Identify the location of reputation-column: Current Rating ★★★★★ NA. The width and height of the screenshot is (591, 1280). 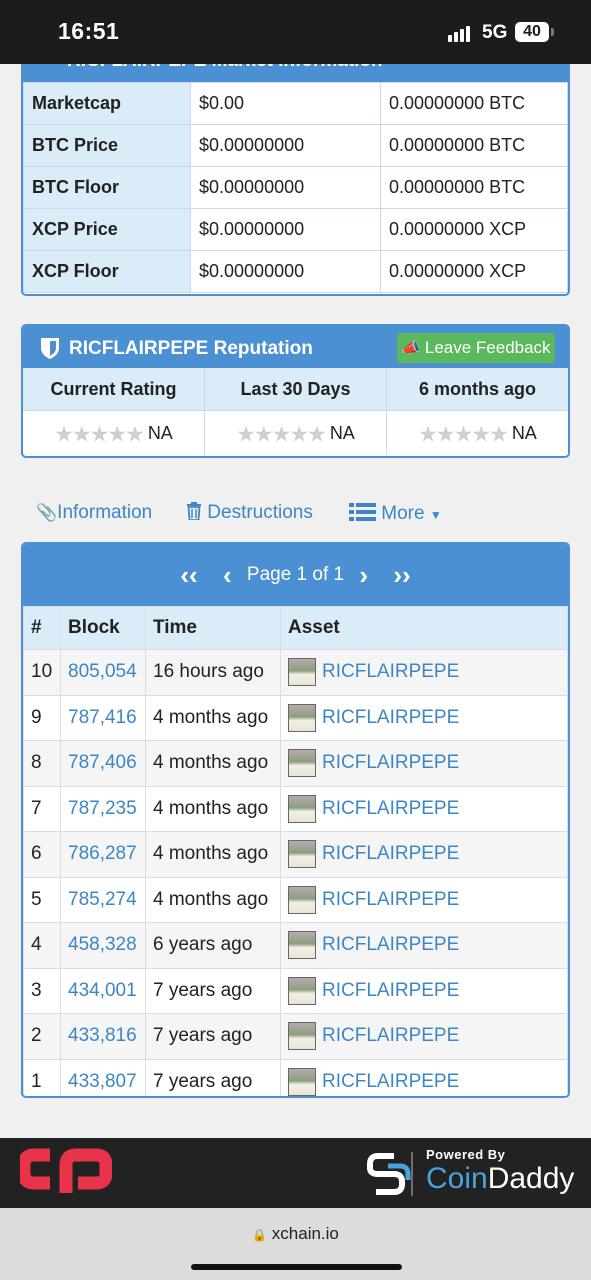
(114, 411).